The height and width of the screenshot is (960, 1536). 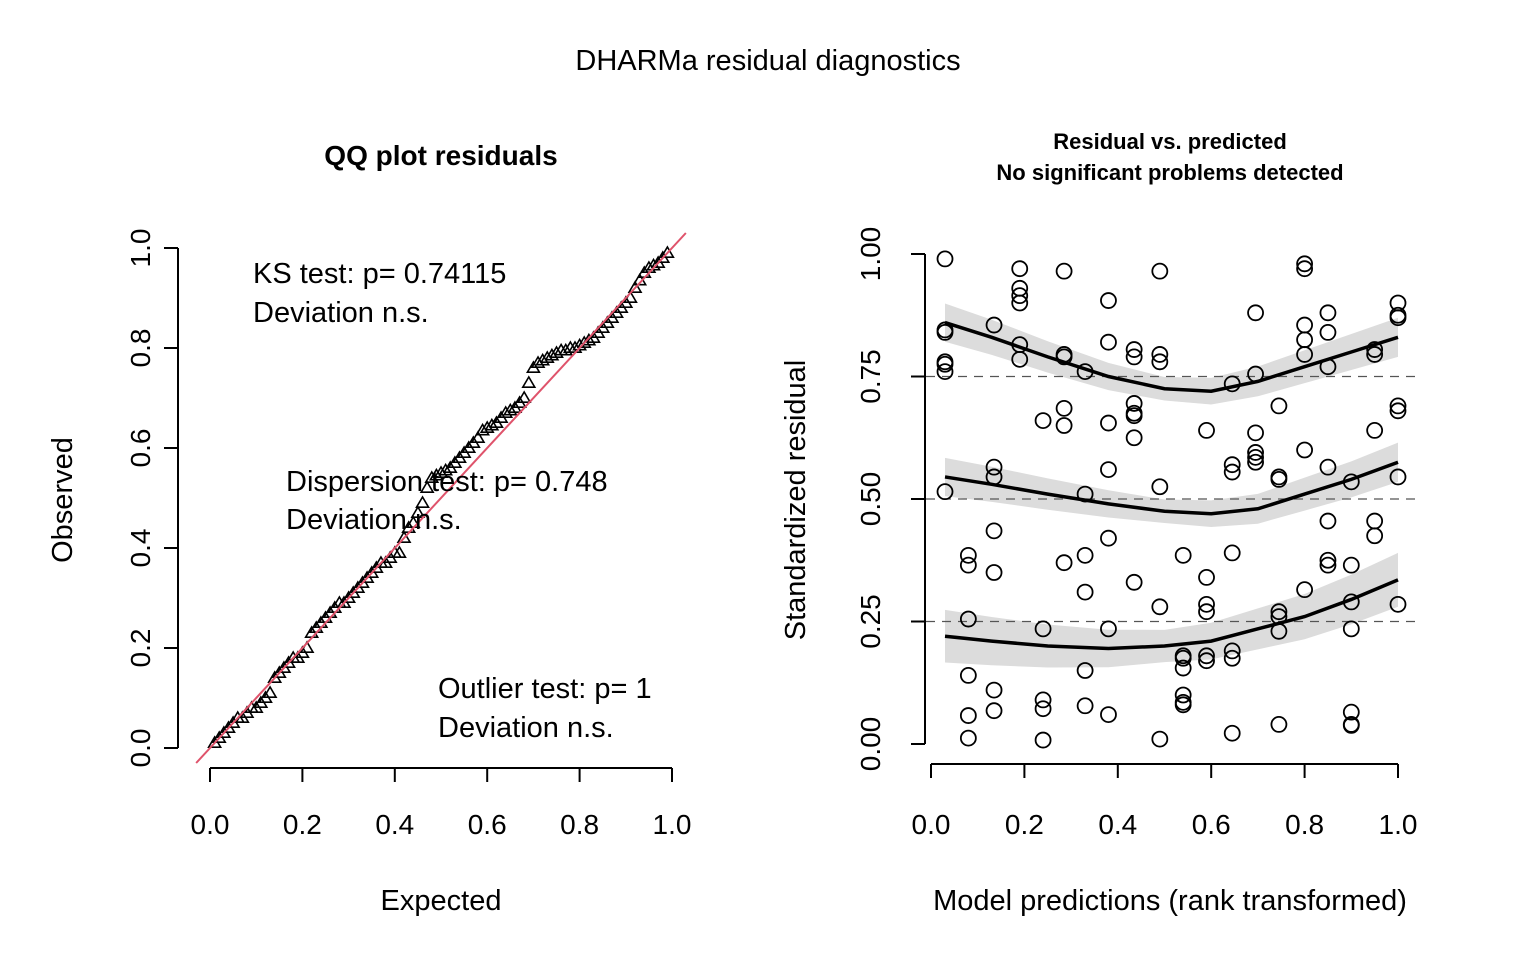 I want to click on ks-test-annotation: KS test: p= 0.74115 Deviation n.s., so click(x=379, y=293).